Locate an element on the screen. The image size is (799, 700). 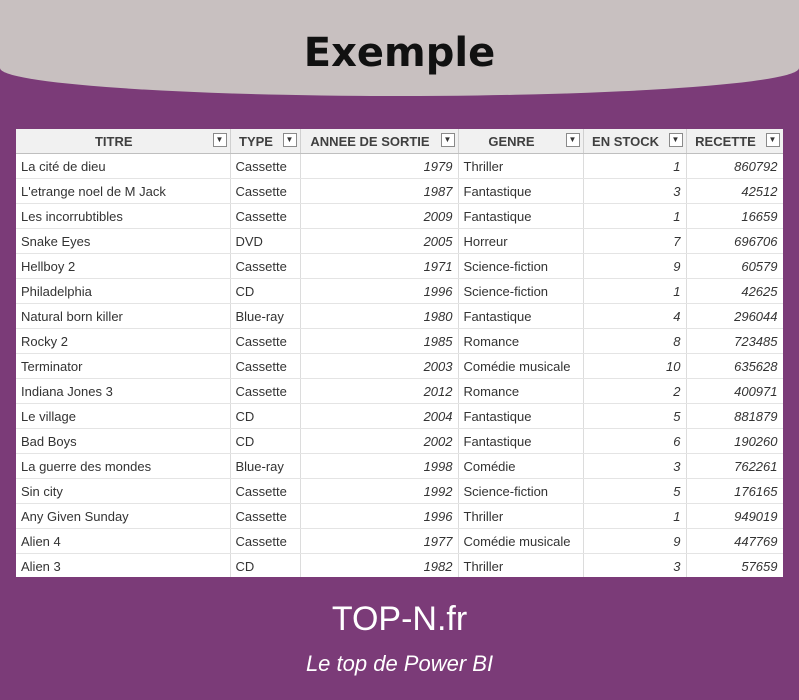
cell-titre: Philadelphia is located at coordinates (123, 291).